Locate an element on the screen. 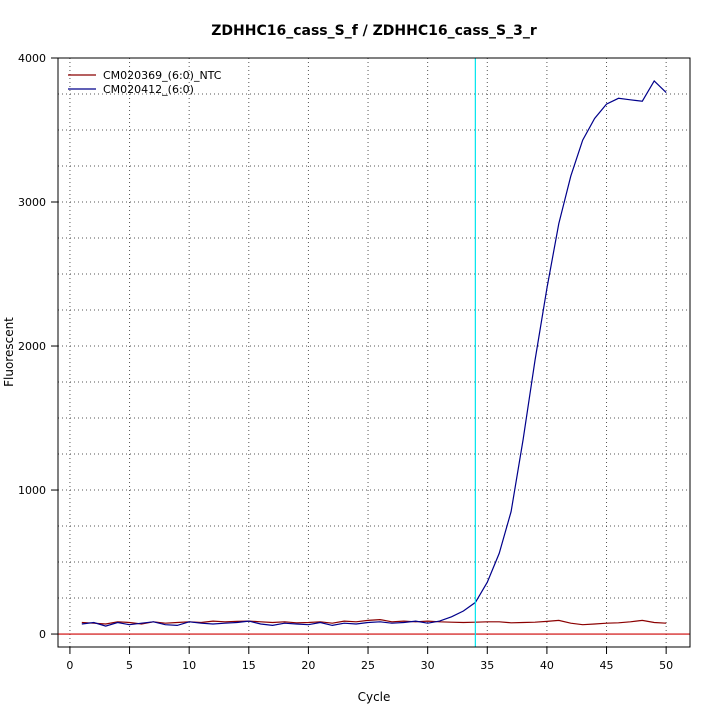 This screenshot has height=720, width=720. x-tick-label: 40 is located at coordinates (547, 665).